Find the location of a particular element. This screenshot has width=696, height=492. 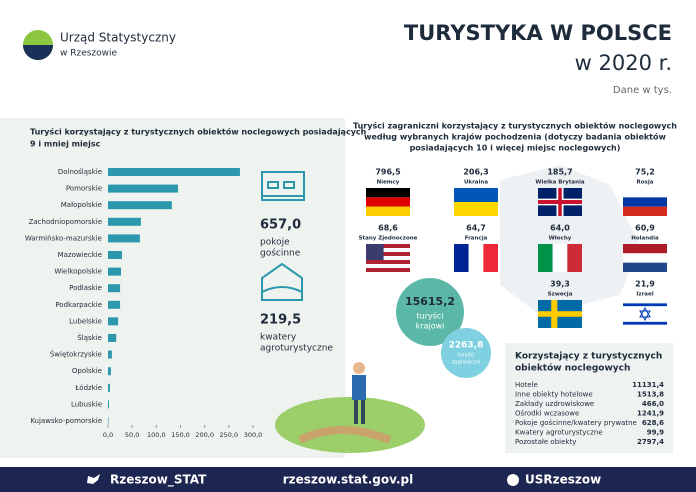

country-value: 21,9 is located at coordinates (645, 284).